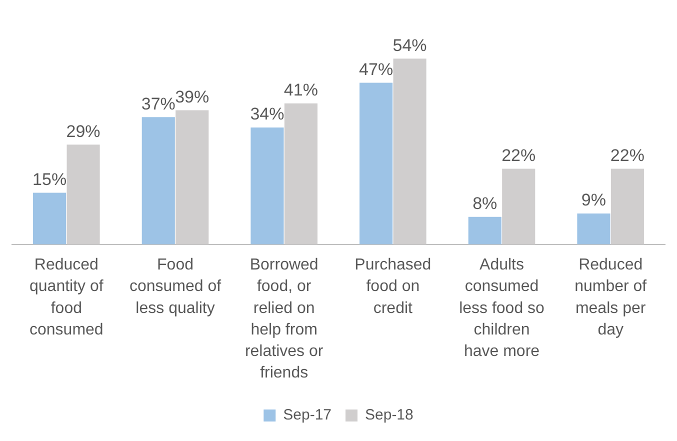 Image resolution: width=677 pixels, height=441 pixels. I want to click on data-label: 29%, so click(83, 131).